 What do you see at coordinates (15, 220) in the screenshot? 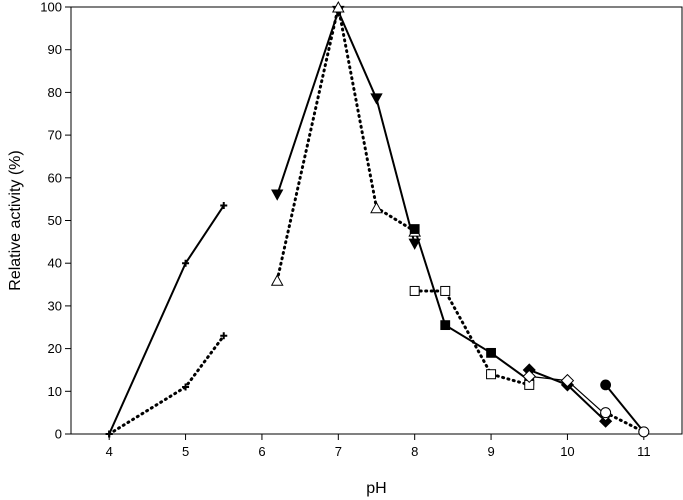
I see `y-axis-title: Relative activity (%)` at bounding box center [15, 220].